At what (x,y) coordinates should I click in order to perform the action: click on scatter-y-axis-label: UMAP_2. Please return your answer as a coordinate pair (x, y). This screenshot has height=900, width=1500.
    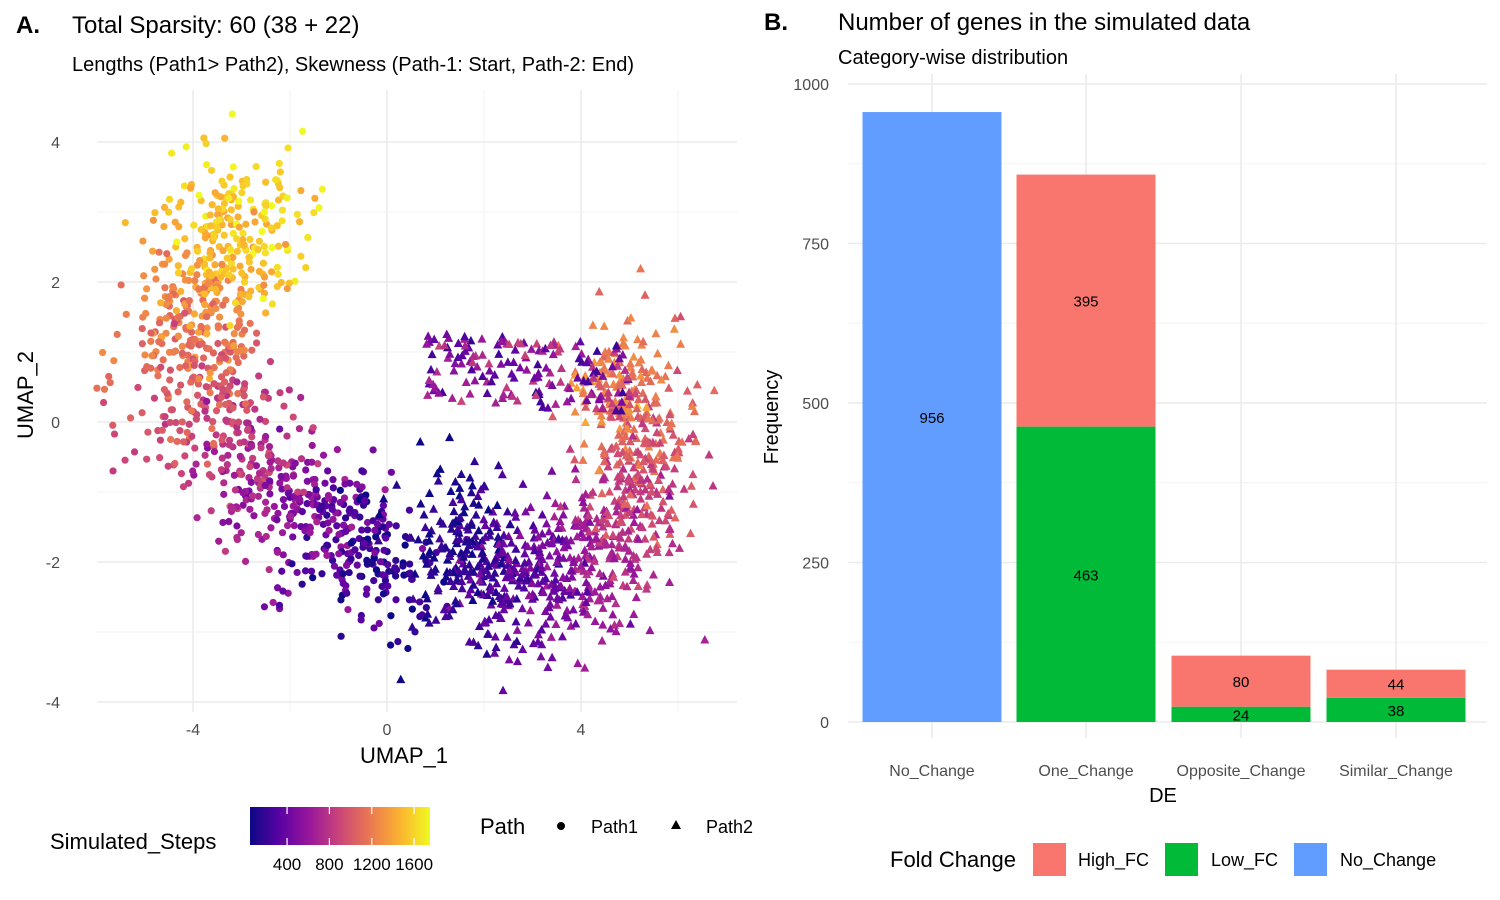
    Looking at the image, I should click on (25, 395).